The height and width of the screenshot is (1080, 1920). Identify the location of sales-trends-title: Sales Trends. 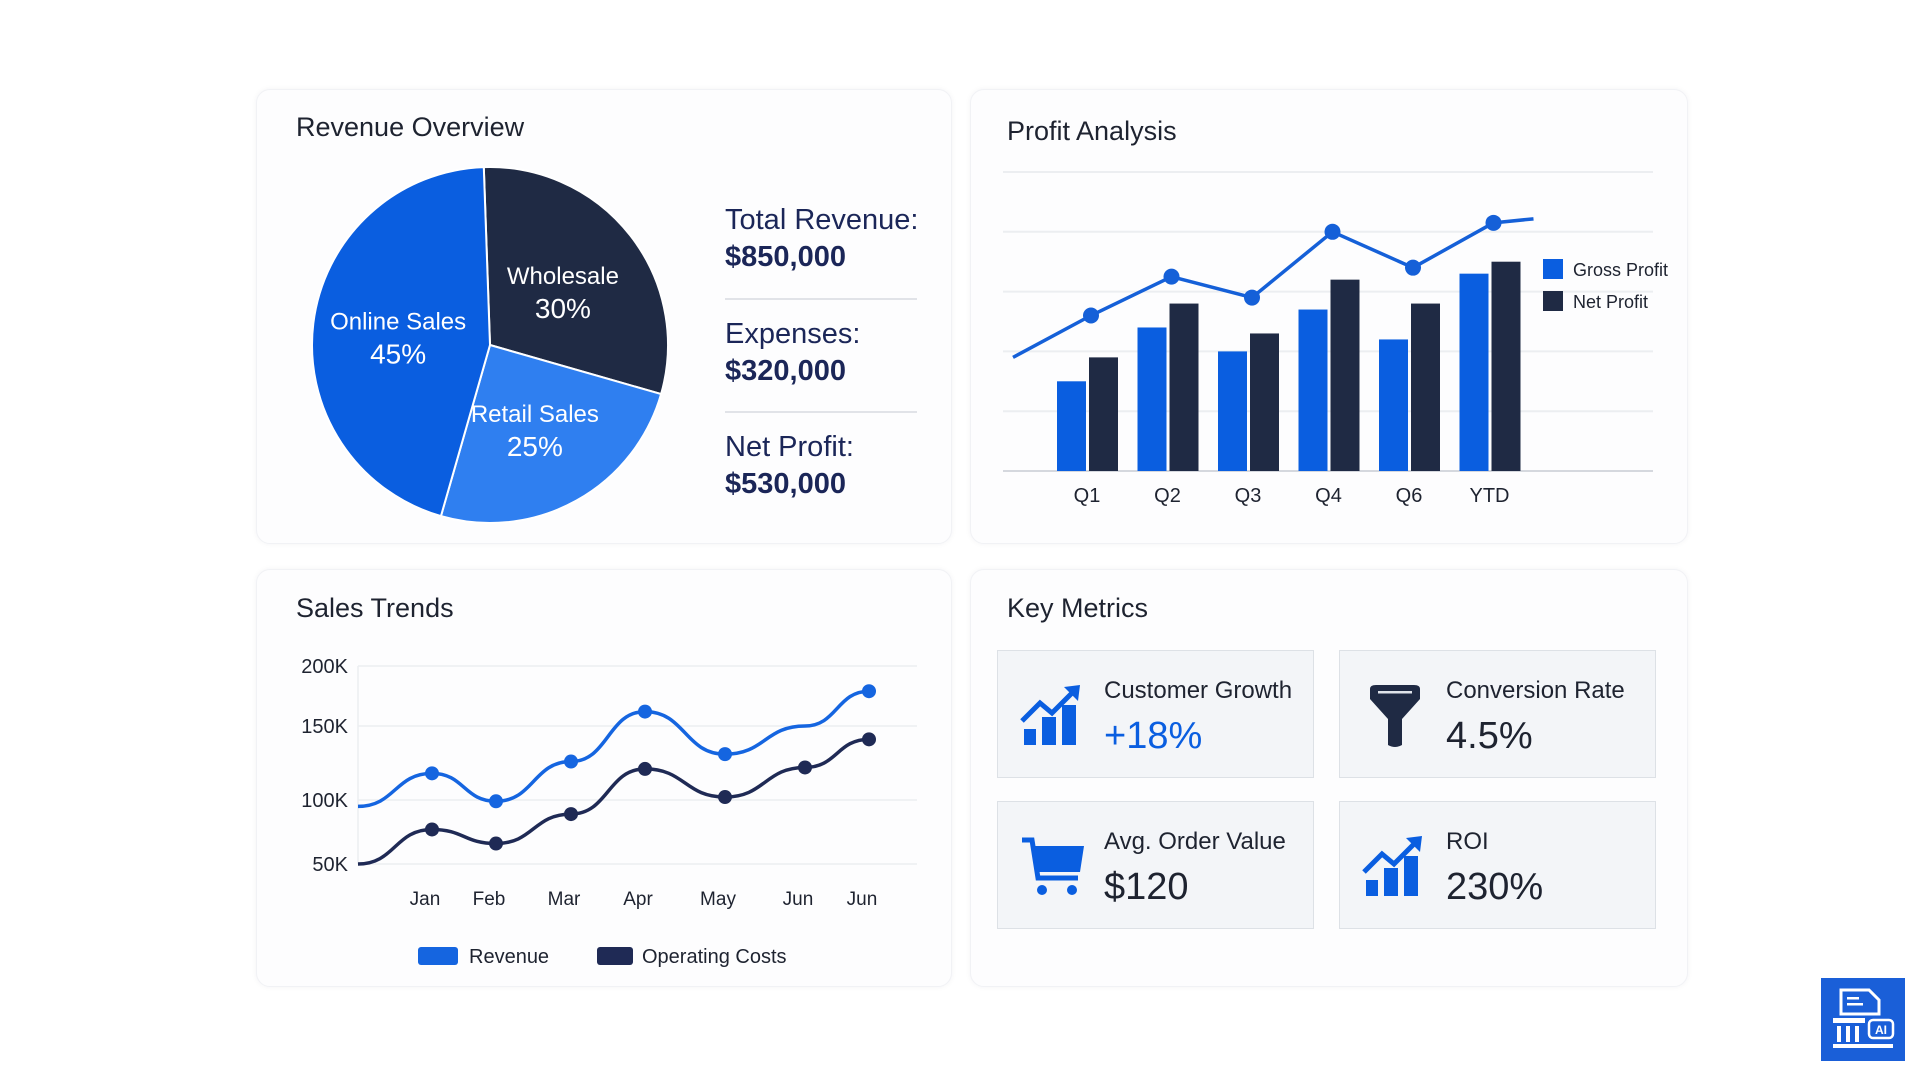
(375, 608).